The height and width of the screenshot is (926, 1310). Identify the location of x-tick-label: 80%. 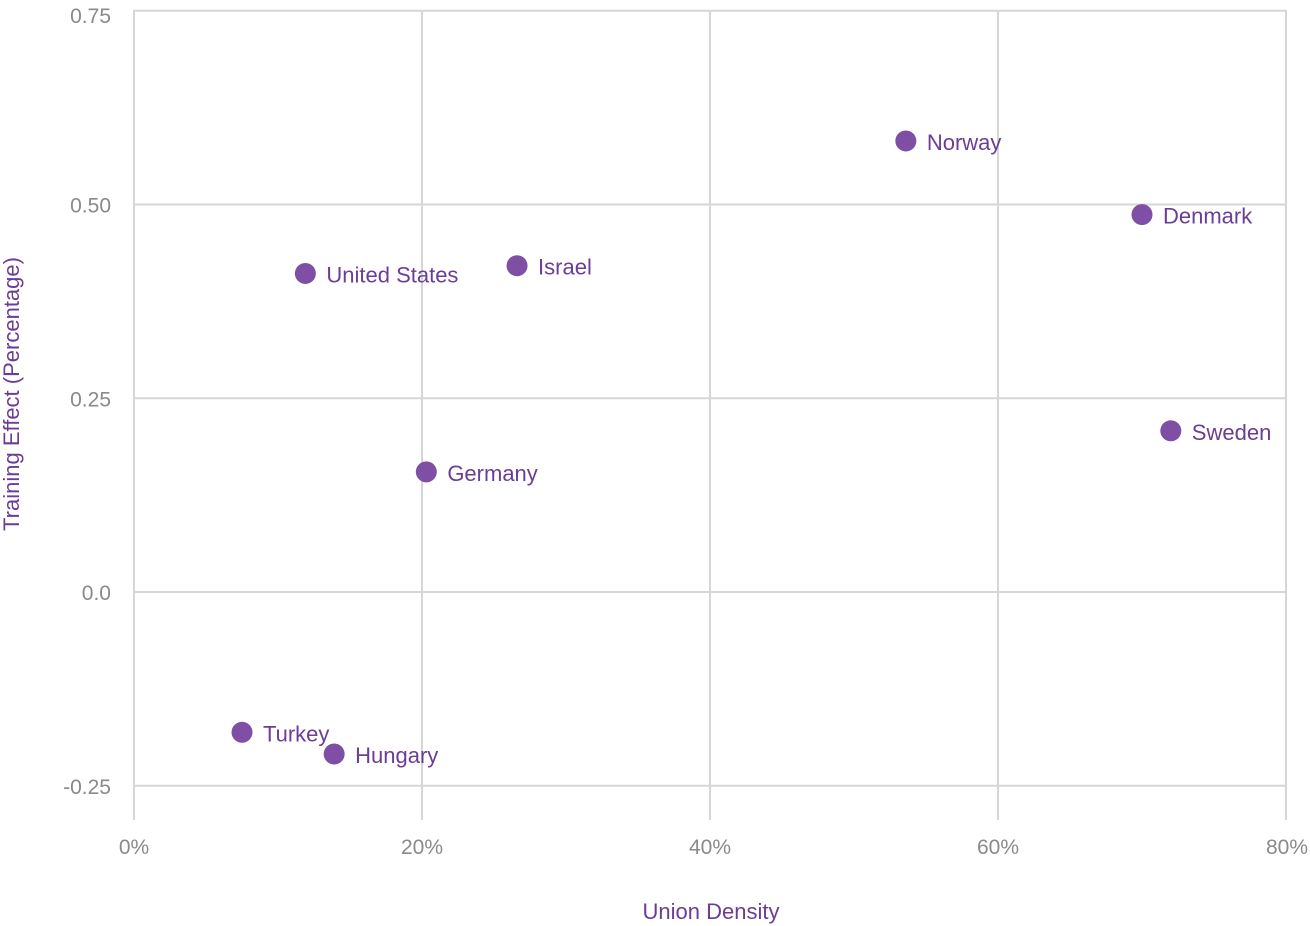
(1287, 847).